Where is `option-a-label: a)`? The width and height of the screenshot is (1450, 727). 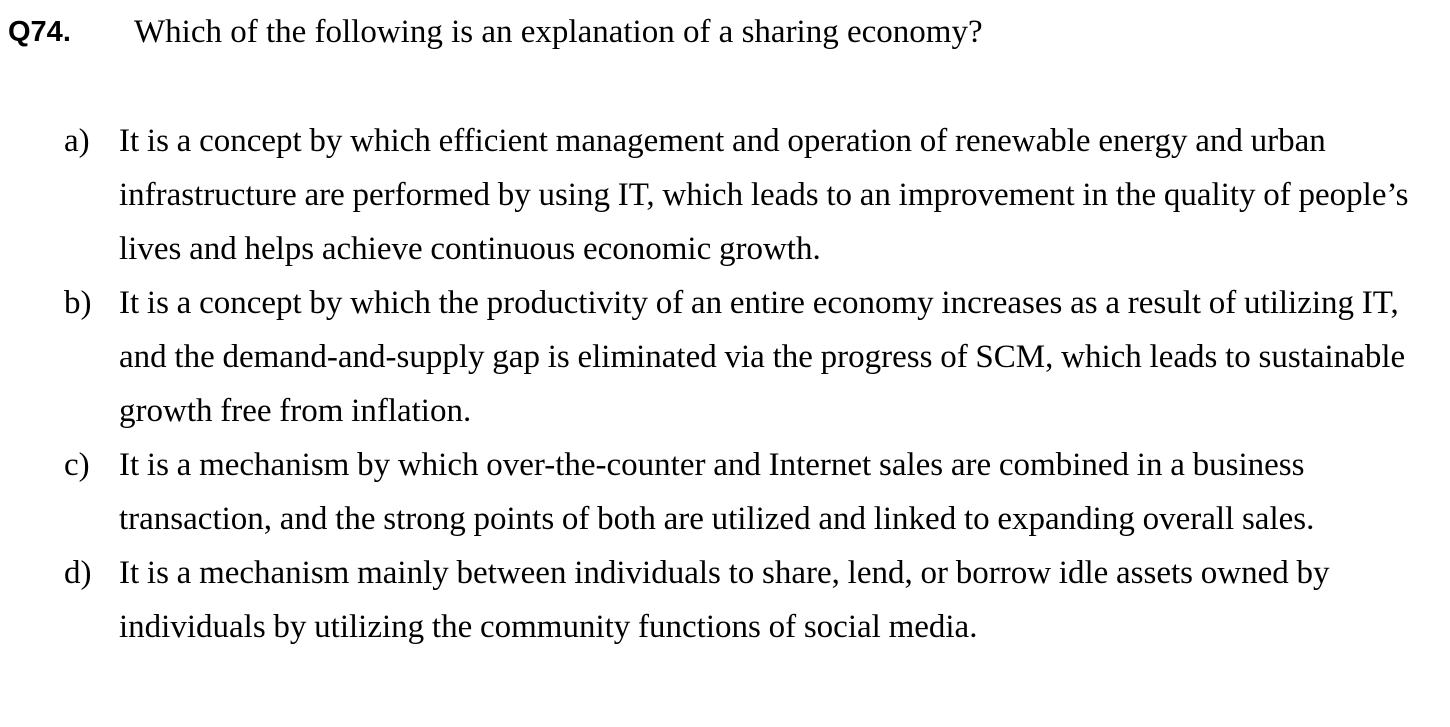
option-a-label: a) is located at coordinates (77, 141).